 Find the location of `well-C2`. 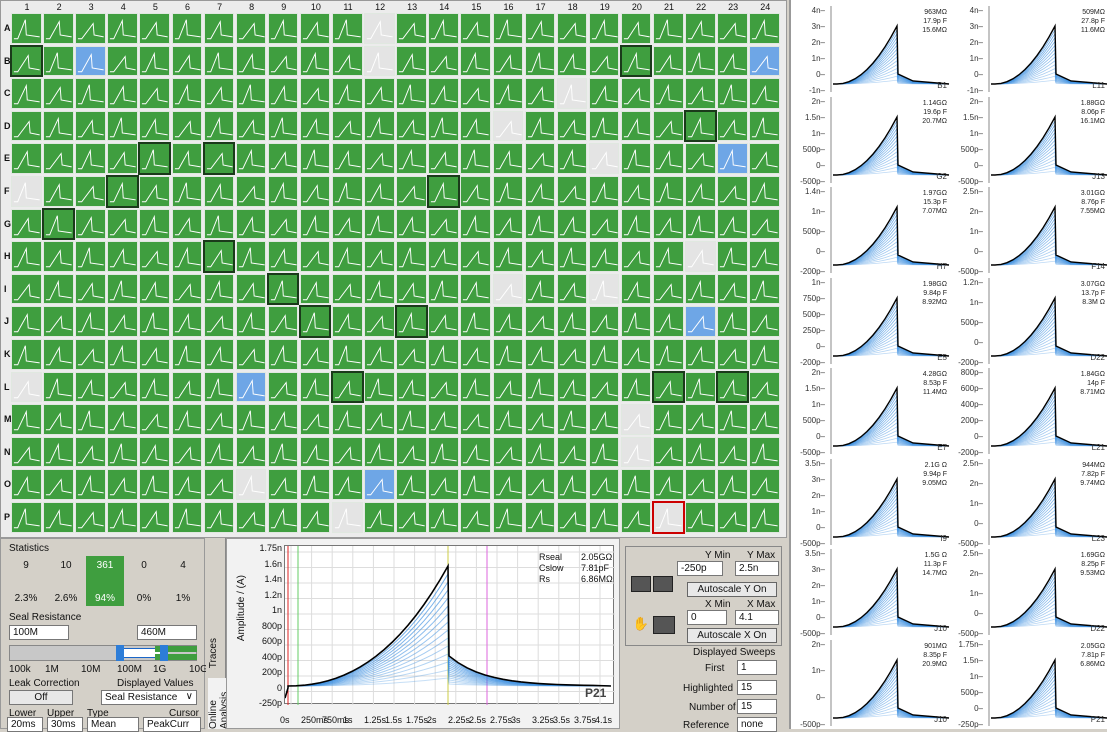

well-C2 is located at coordinates (58, 93).